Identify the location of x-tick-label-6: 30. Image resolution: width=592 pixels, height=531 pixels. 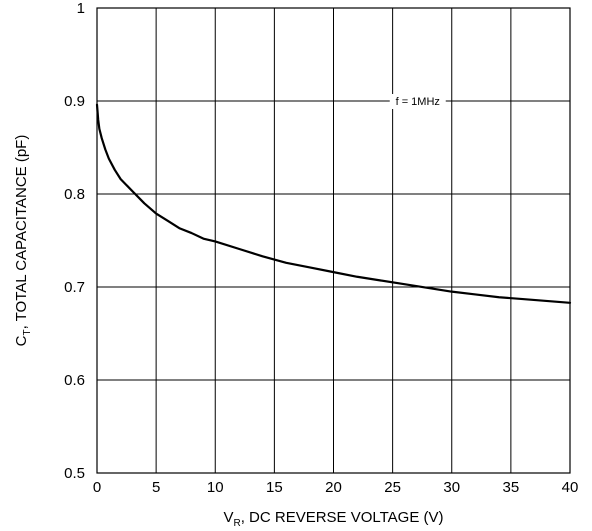
(451, 487).